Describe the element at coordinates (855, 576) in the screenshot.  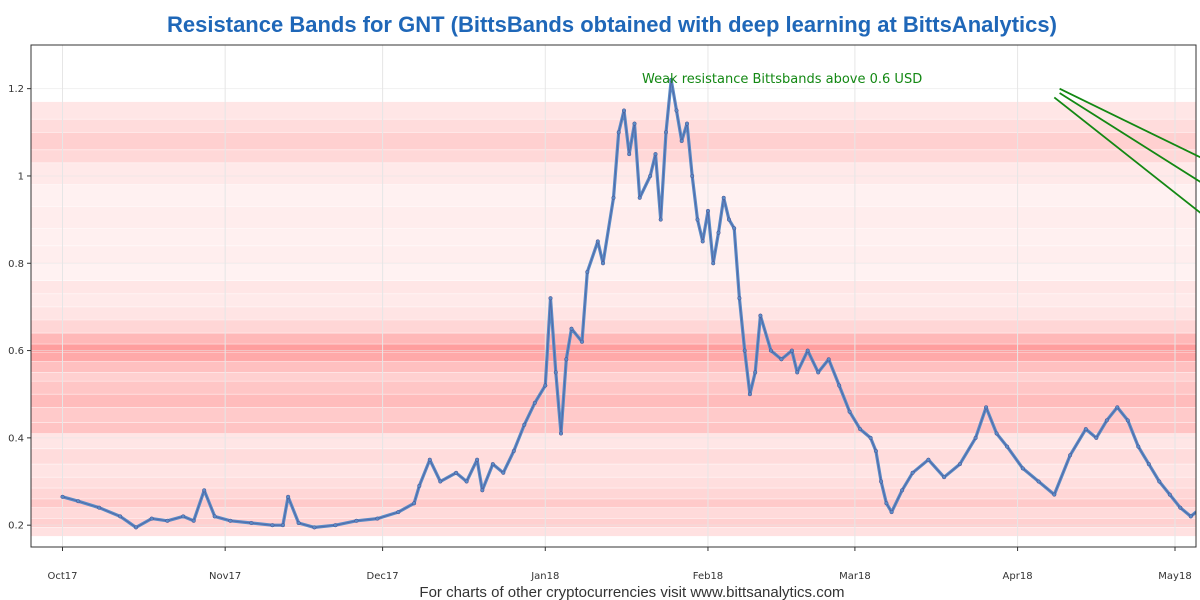
I see `x-tick-label-5: Mar18` at that location.